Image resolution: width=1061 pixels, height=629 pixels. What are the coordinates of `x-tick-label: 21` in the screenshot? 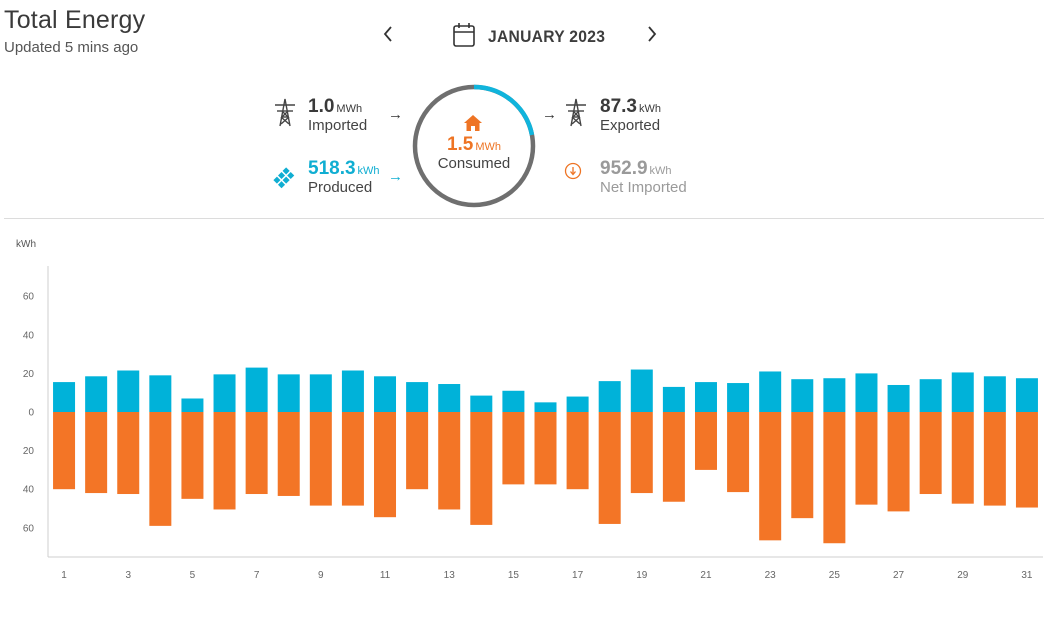 It's located at (706, 575).